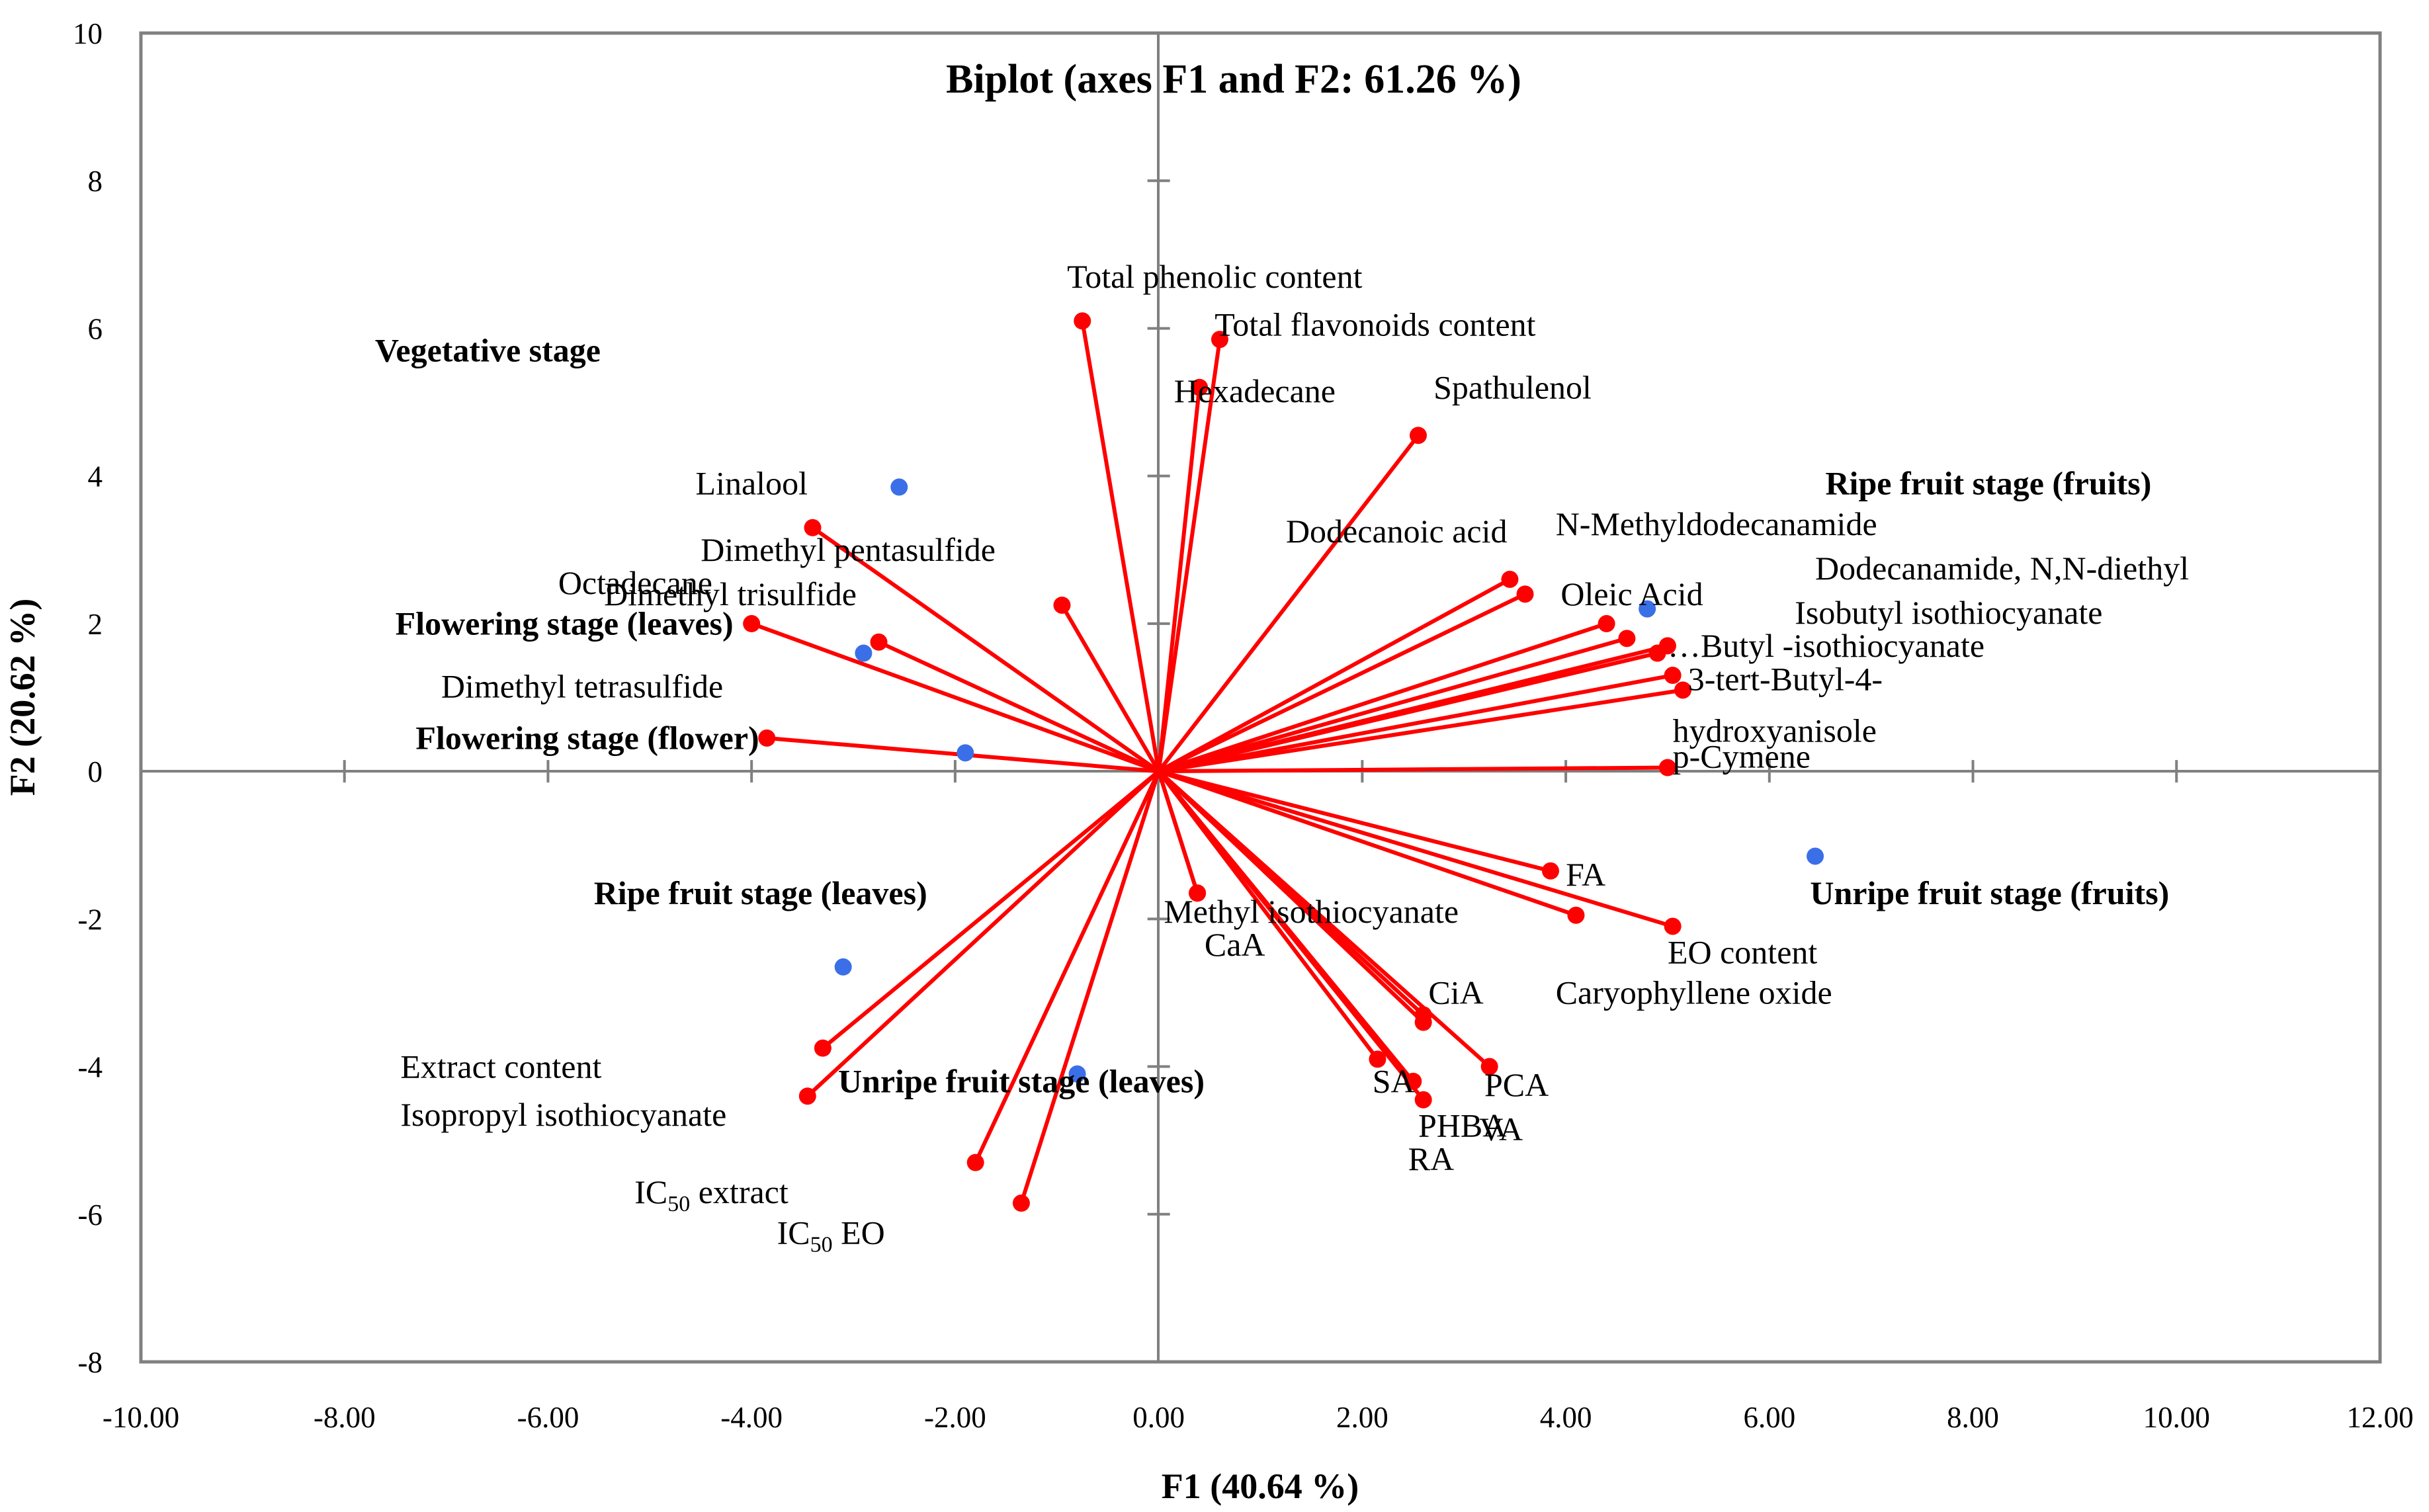 The image size is (2429, 1512). What do you see at coordinates (1566, 1417) in the screenshot?
I see `x-tick-label: 4.00` at bounding box center [1566, 1417].